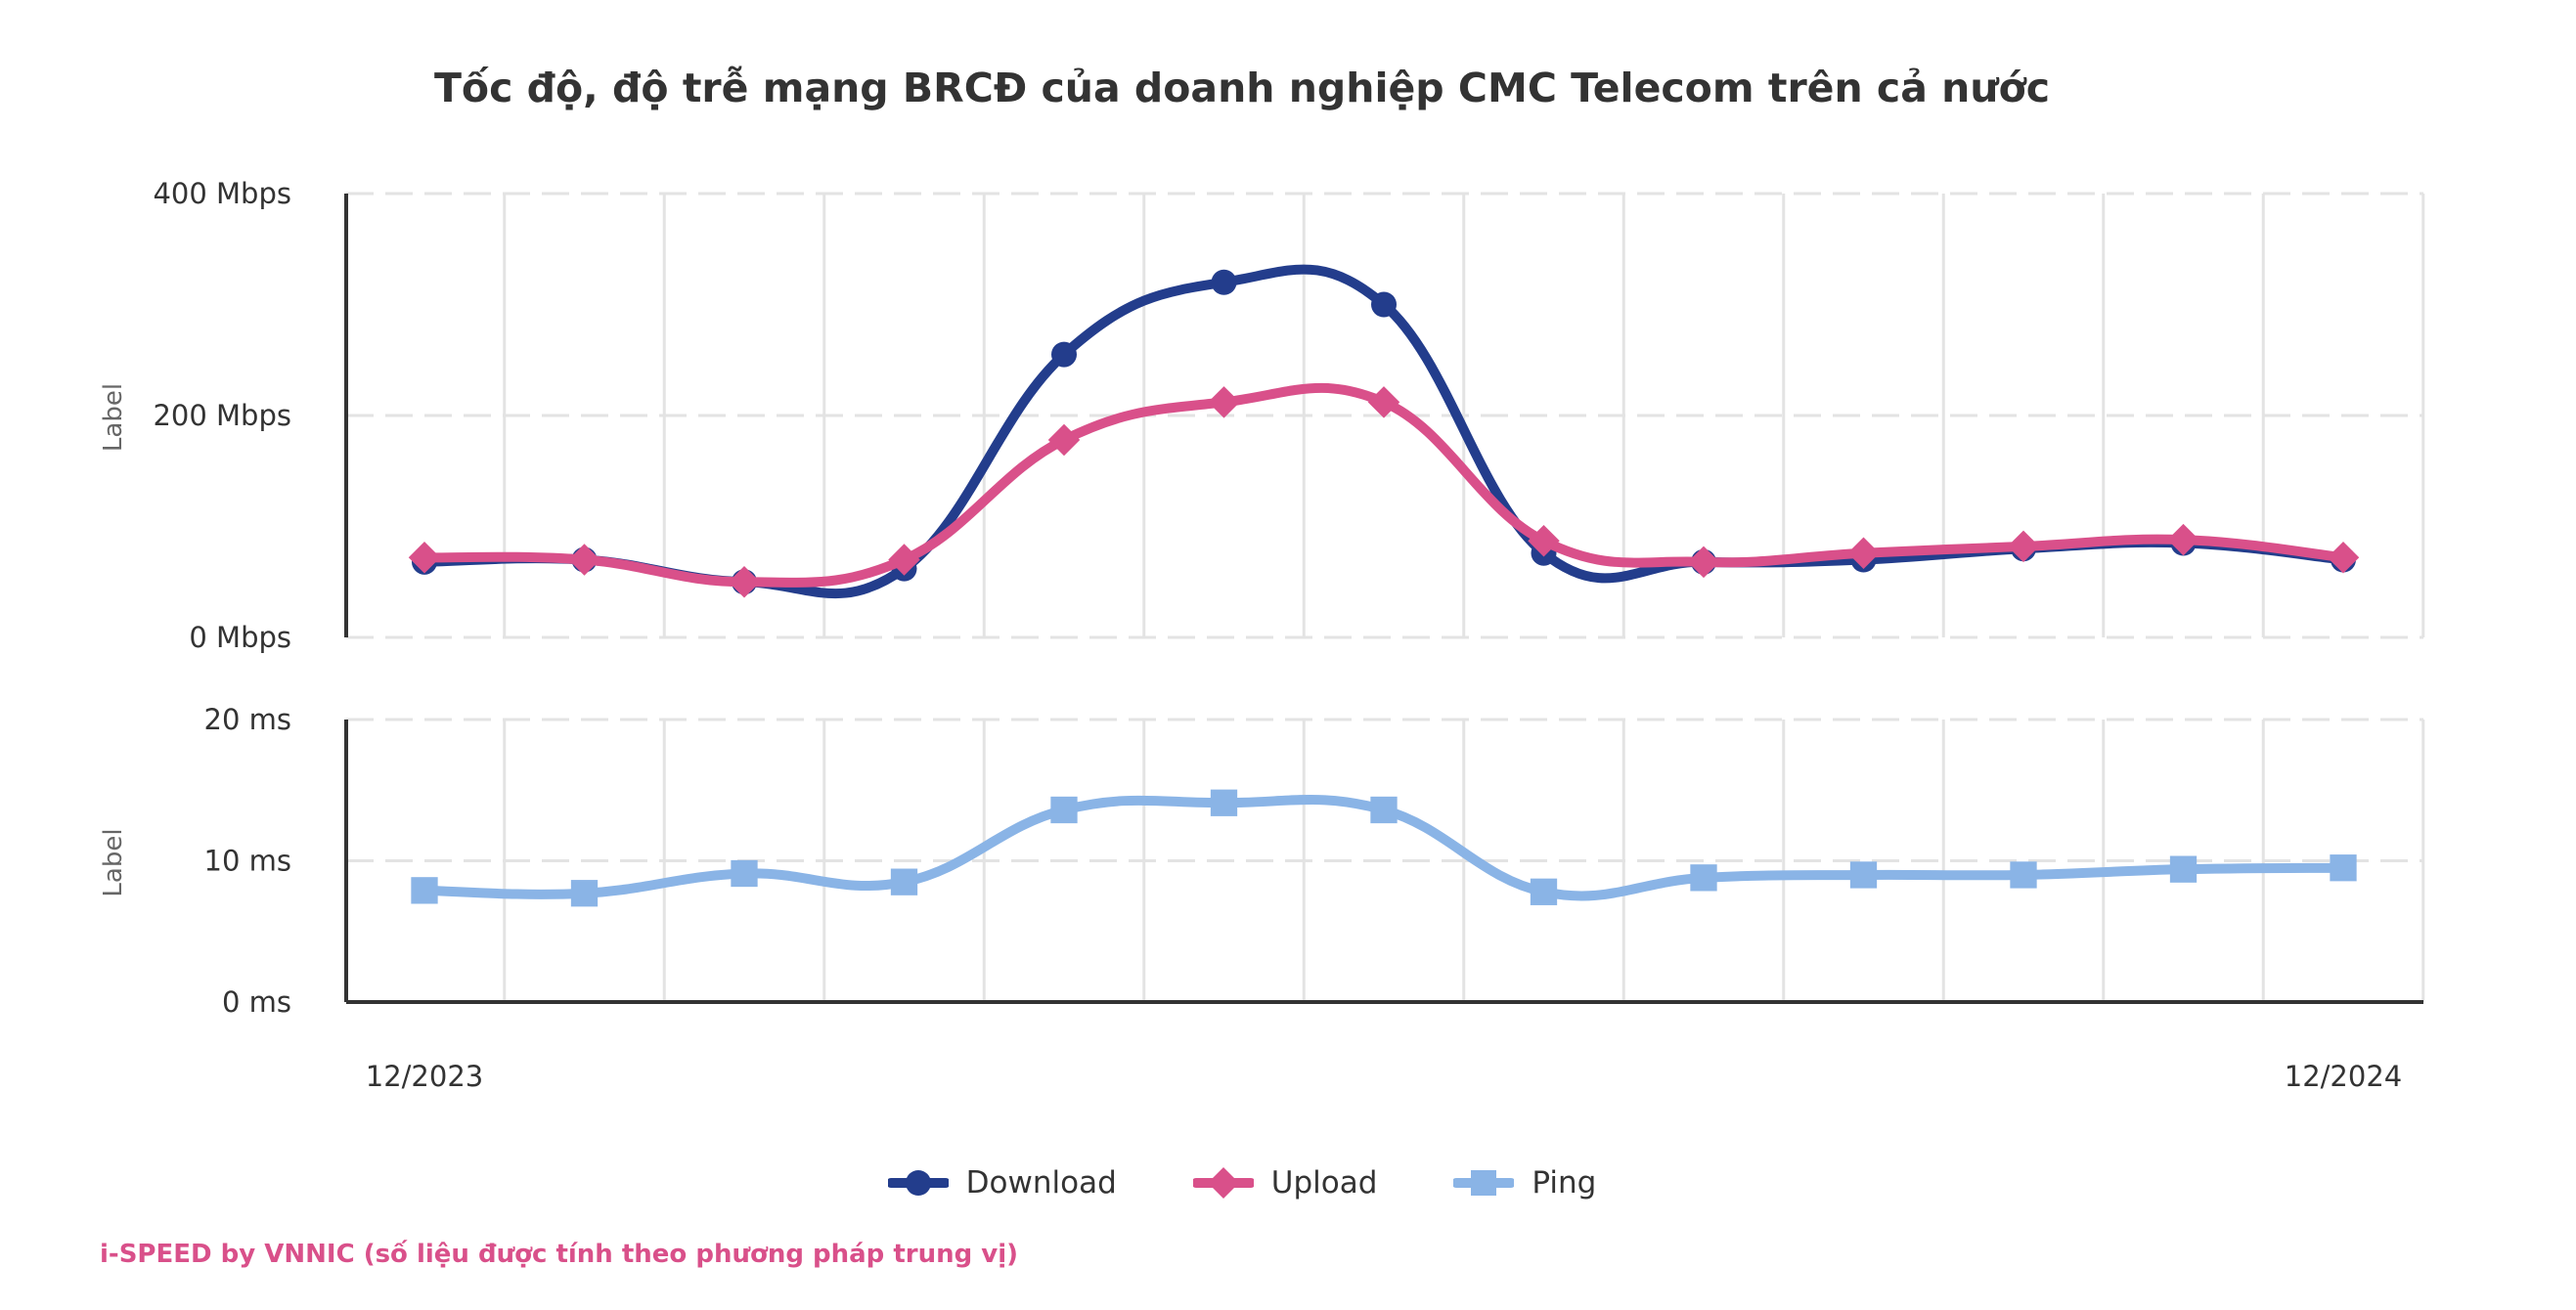 The height and width of the screenshot is (1310, 2576). What do you see at coordinates (222, 415) in the screenshot?
I see `y-tick-label: 200 Mbps` at bounding box center [222, 415].